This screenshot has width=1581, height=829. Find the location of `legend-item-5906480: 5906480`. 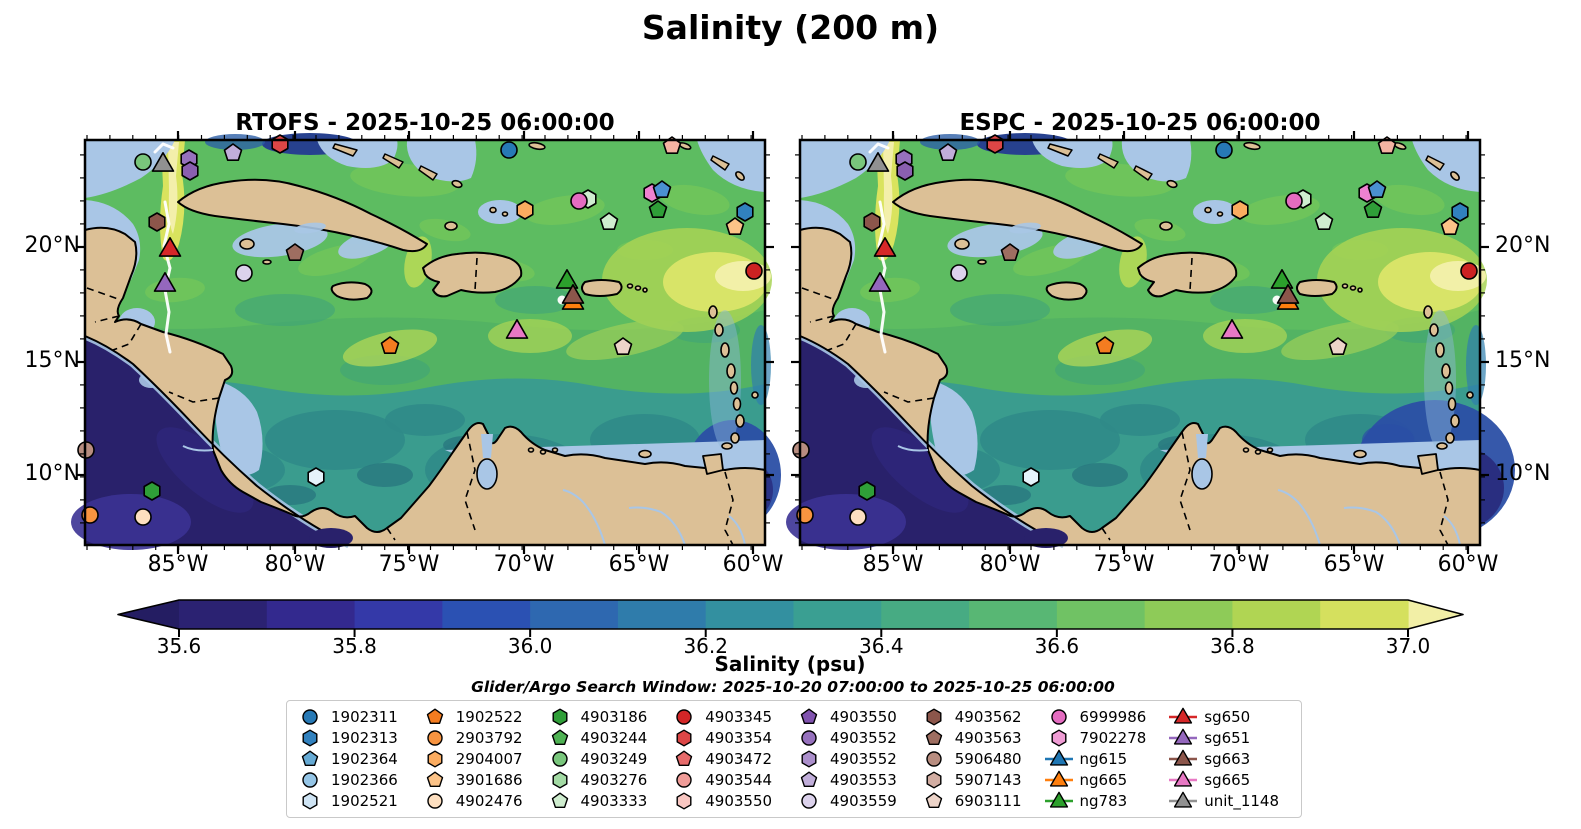

legend-item-5906480: 5906480 is located at coordinates (981, 759).